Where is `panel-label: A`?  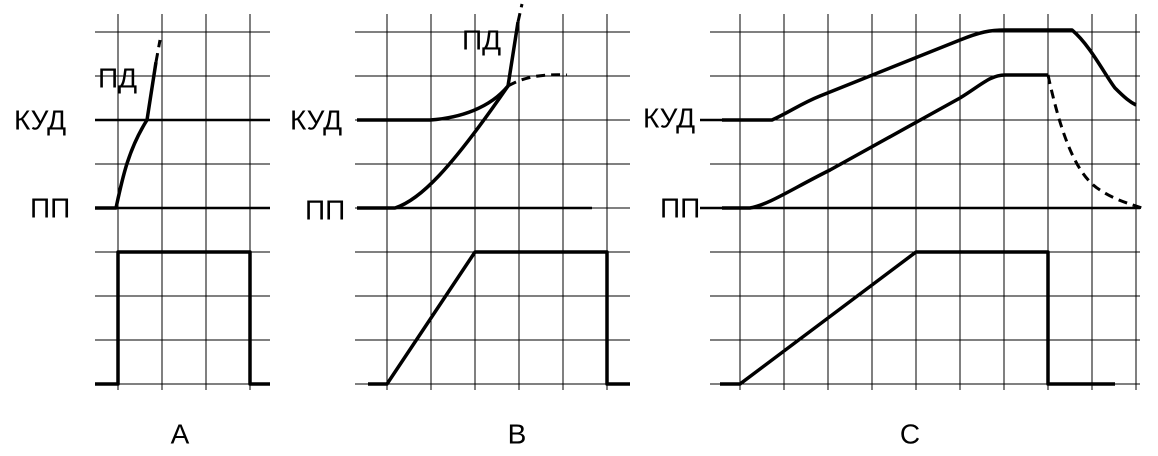 panel-label: A is located at coordinates (180, 433).